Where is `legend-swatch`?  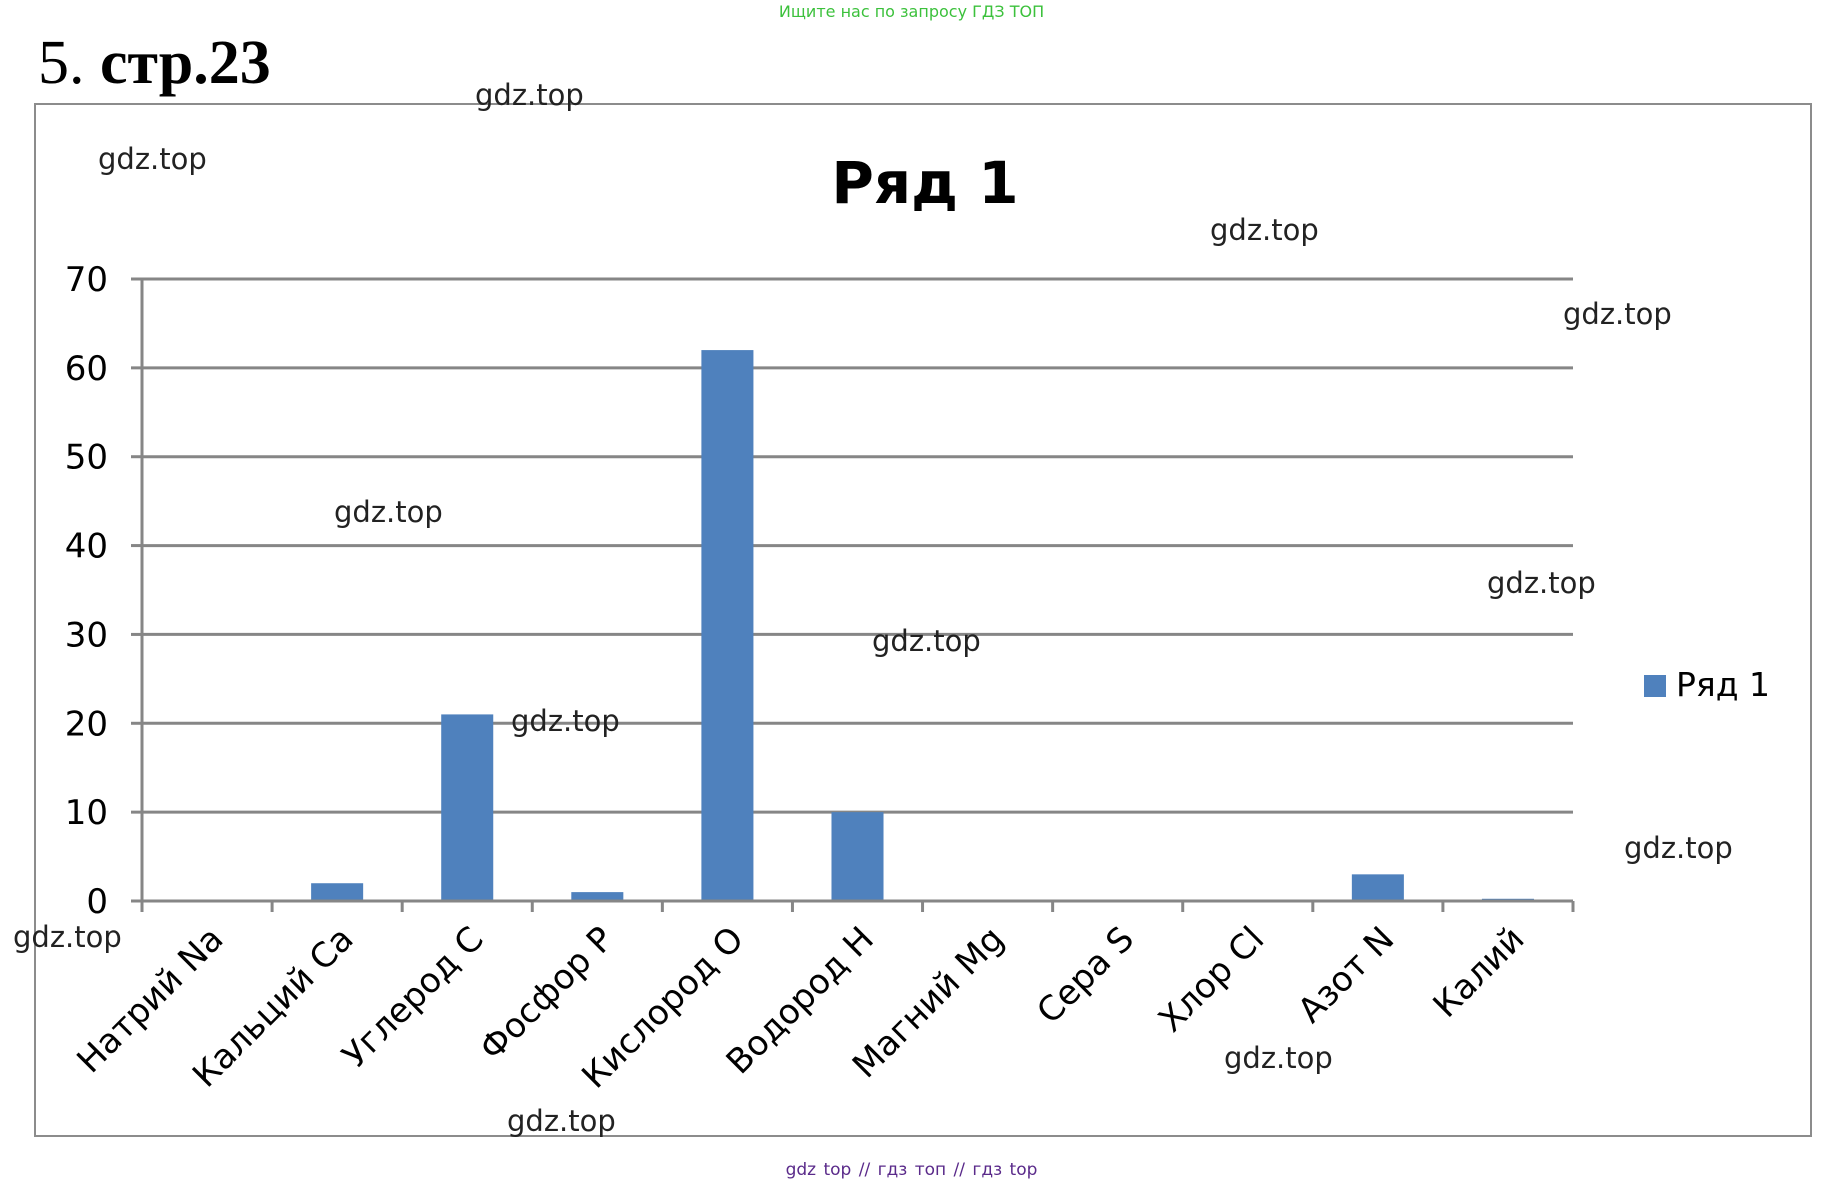 legend-swatch is located at coordinates (1655, 686).